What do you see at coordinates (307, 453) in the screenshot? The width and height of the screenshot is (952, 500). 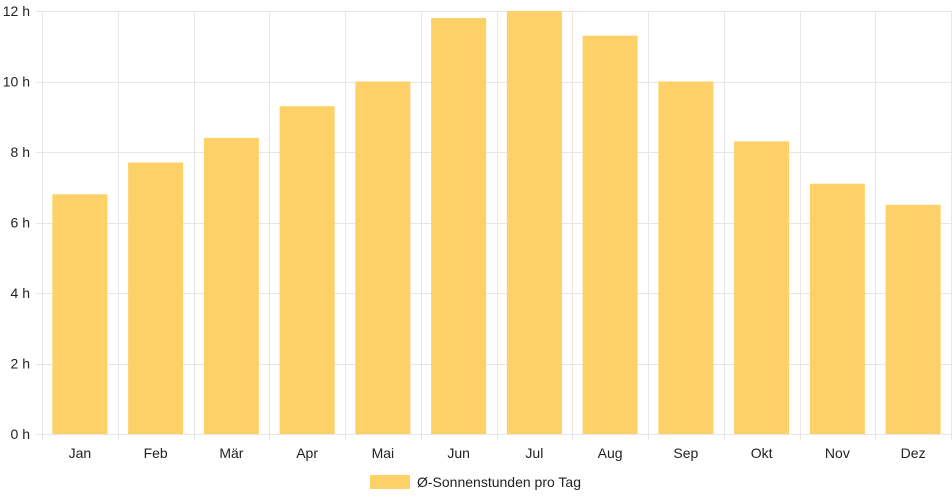 I see `x-tick-label: Apr` at bounding box center [307, 453].